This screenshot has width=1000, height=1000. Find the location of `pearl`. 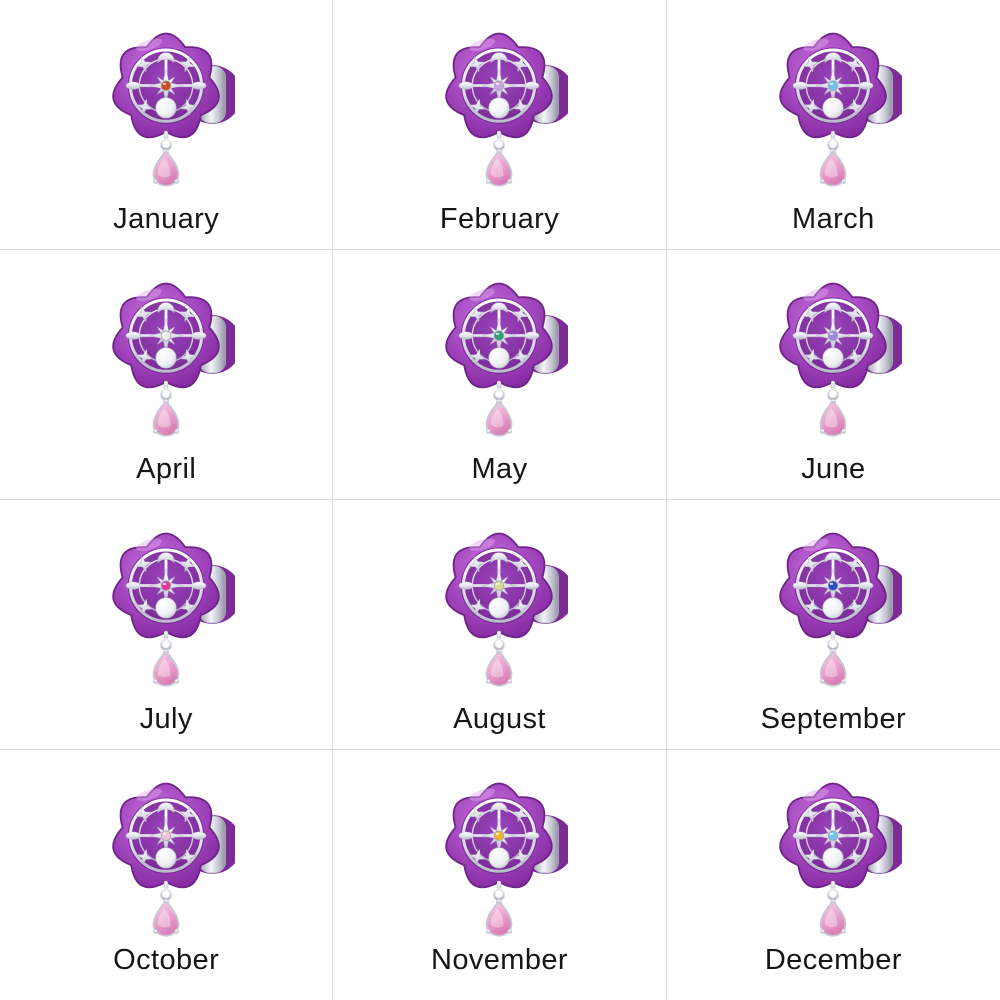

pearl is located at coordinates (833, 358).